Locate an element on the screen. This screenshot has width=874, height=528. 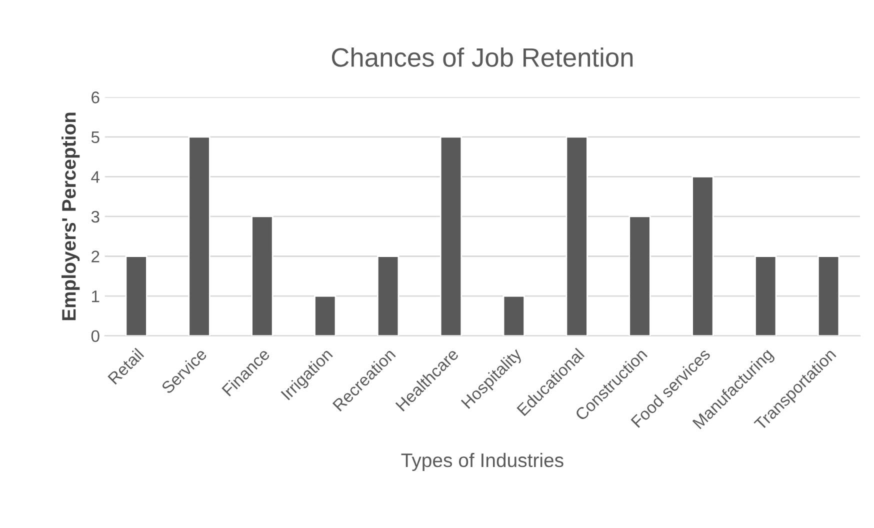
x-axis-title: Types of Industries is located at coordinates (482, 462).